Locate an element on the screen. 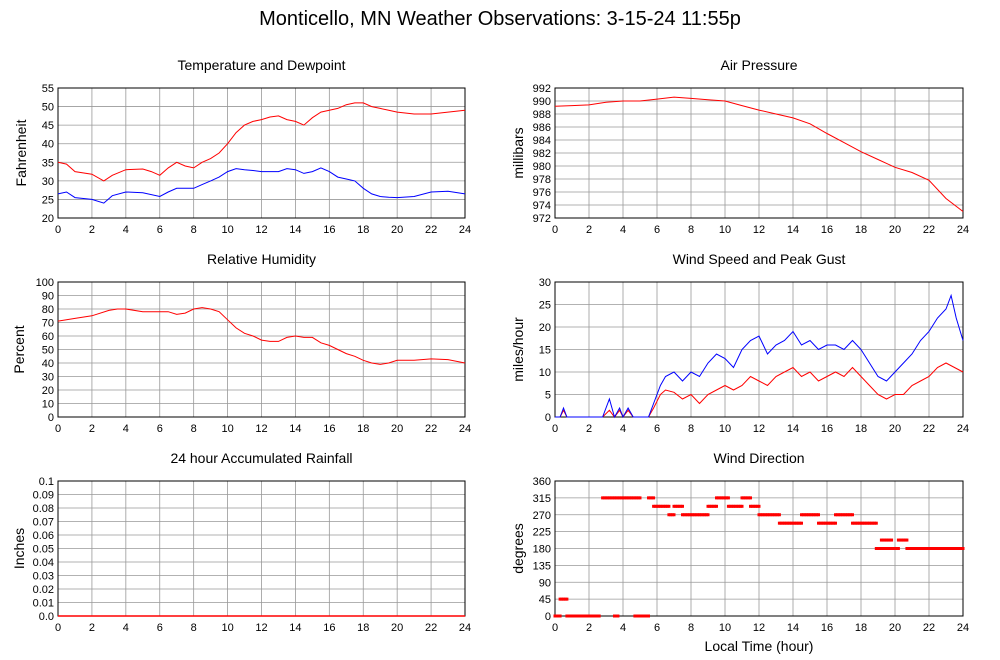 This screenshot has height=660, width=1000. y-tick-label: 0.05 is located at coordinates (43, 550).